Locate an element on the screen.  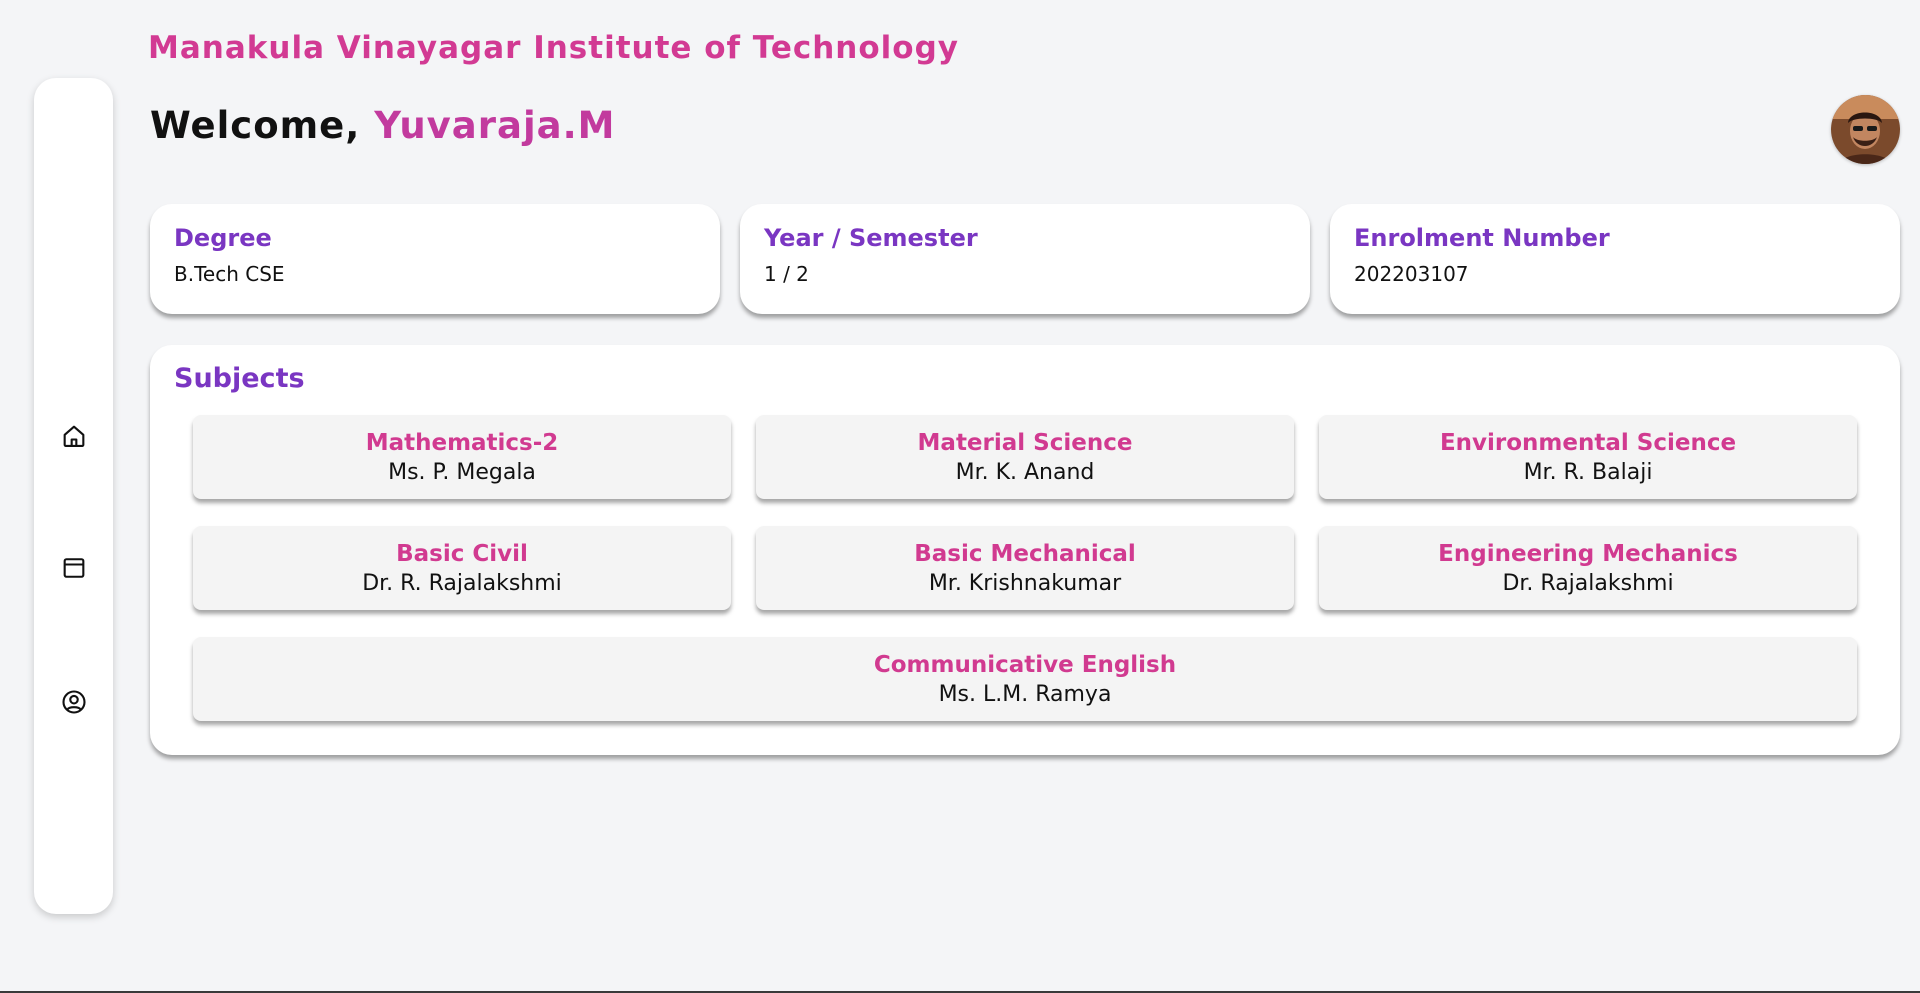
subject-card-engineering-mechanics: Engineering Mechanics Dr. Rajalakshmi is located at coordinates (1588, 568).